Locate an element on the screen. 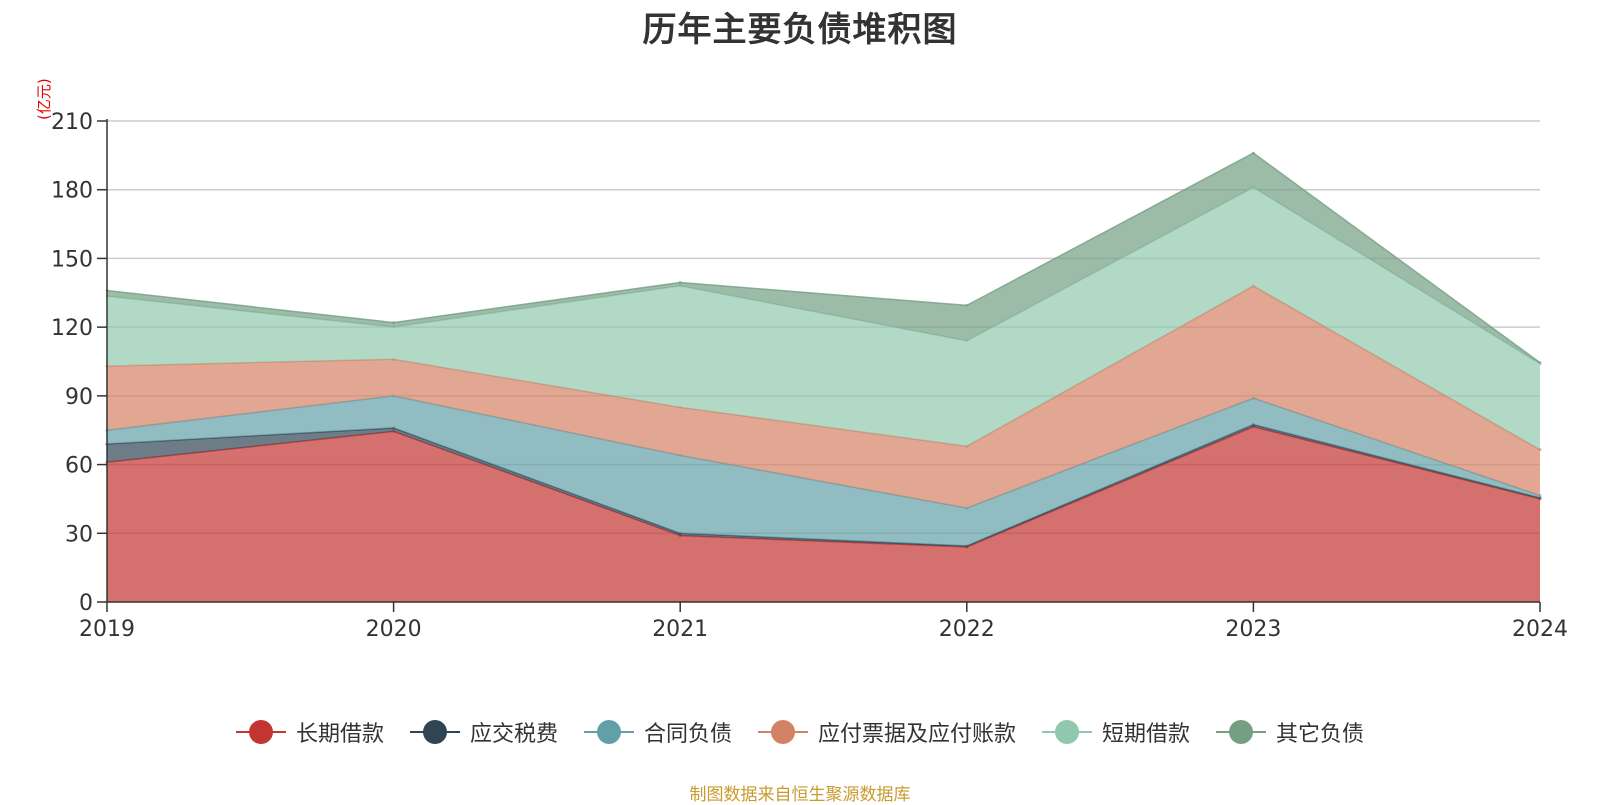  x-tick-label: 2023 is located at coordinates (1253, 629).